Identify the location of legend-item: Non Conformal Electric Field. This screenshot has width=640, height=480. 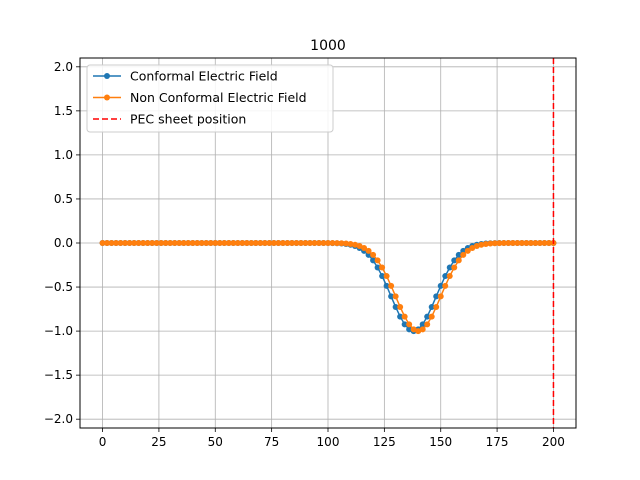
(200, 97).